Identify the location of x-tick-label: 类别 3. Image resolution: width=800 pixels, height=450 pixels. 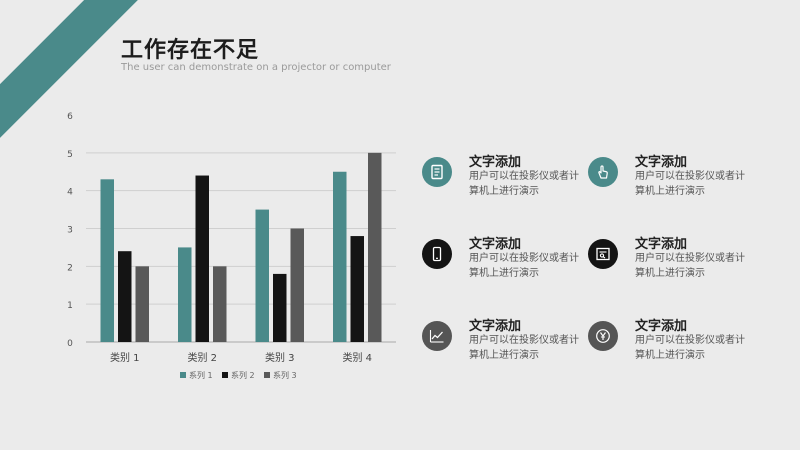
(280, 357).